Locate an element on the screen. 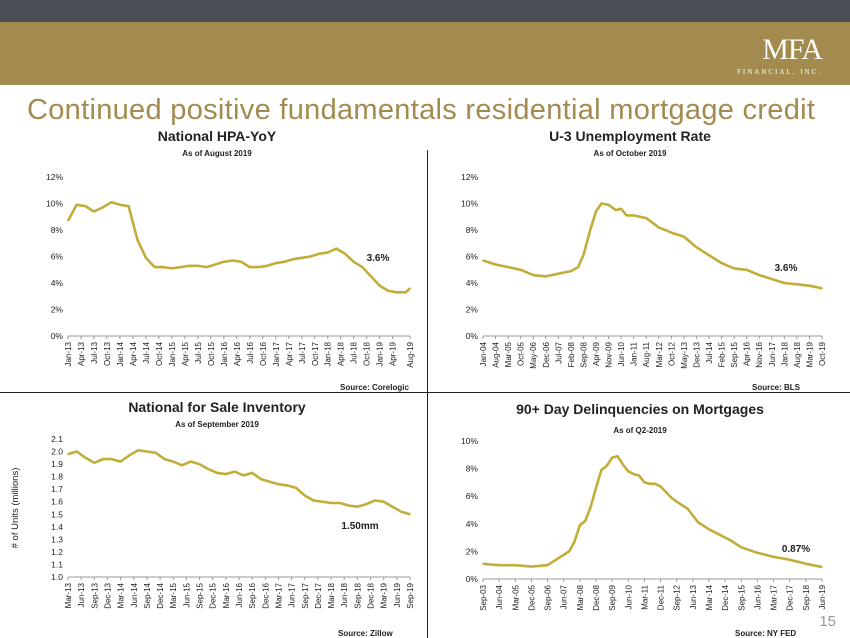 The width and height of the screenshot is (850, 638). y-tick-label: 1.2 is located at coordinates (57, 552).